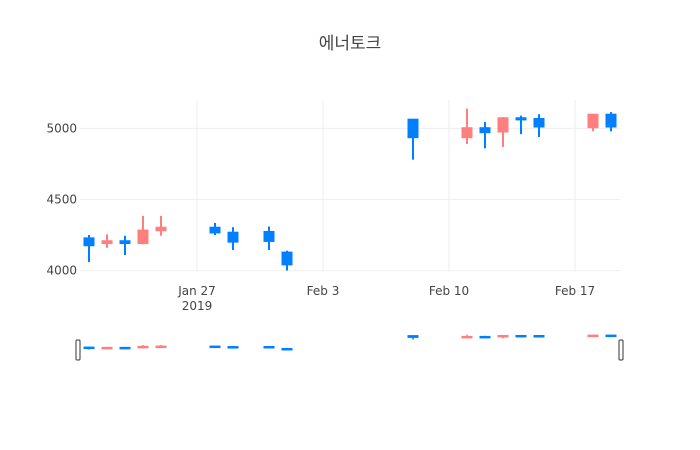 This screenshot has width=700, height=450. I want to click on y-tick-label: 4500, so click(61, 200).